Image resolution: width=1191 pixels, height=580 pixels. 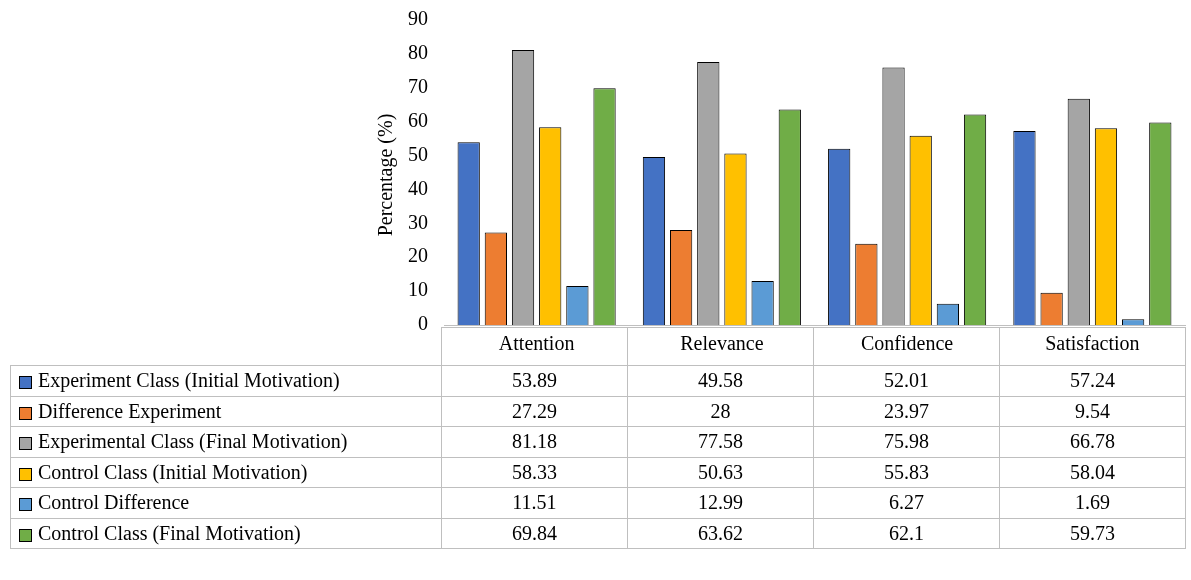 What do you see at coordinates (169, 532) in the screenshot?
I see `legend-label: Control Class (Final Motivation)` at bounding box center [169, 532].